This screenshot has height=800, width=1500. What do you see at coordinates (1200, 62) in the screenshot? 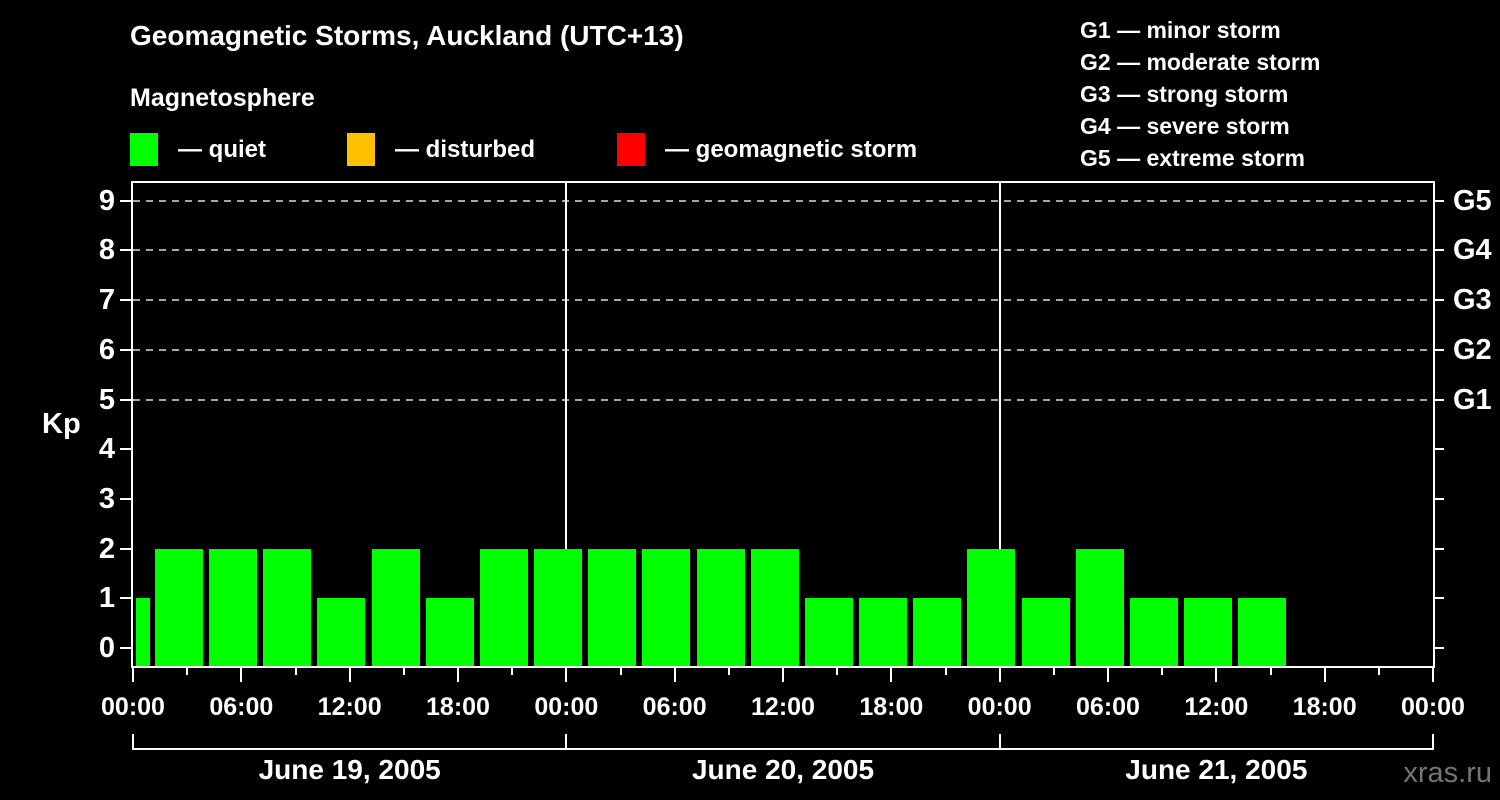
I see `g2-legend-line: G2 — moderate storm` at bounding box center [1200, 62].